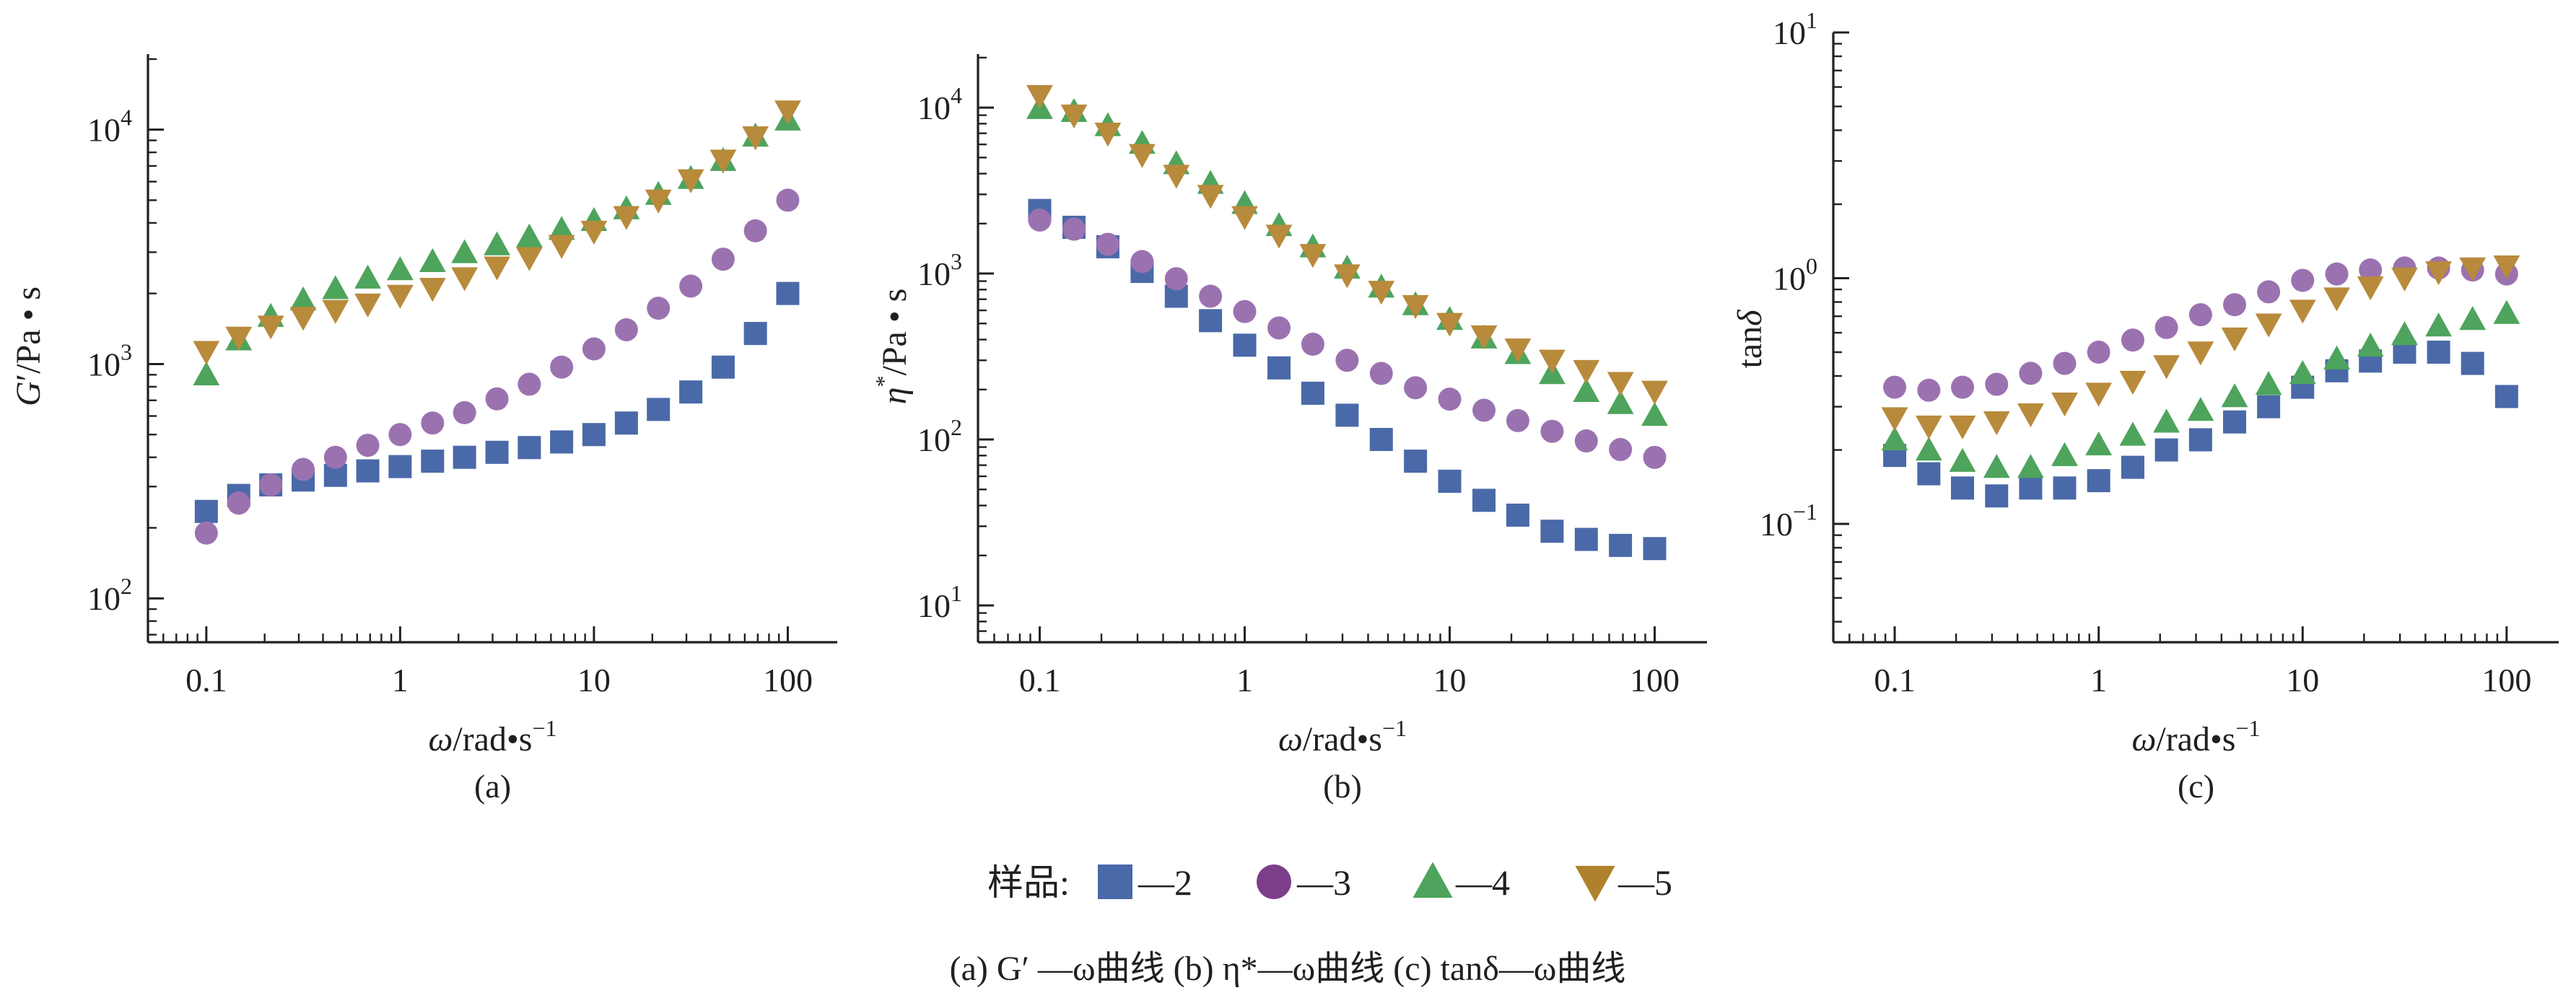 The width and height of the screenshot is (2576, 998). What do you see at coordinates (2098, 680) in the screenshot?
I see `x-tick-label: 1` at bounding box center [2098, 680].